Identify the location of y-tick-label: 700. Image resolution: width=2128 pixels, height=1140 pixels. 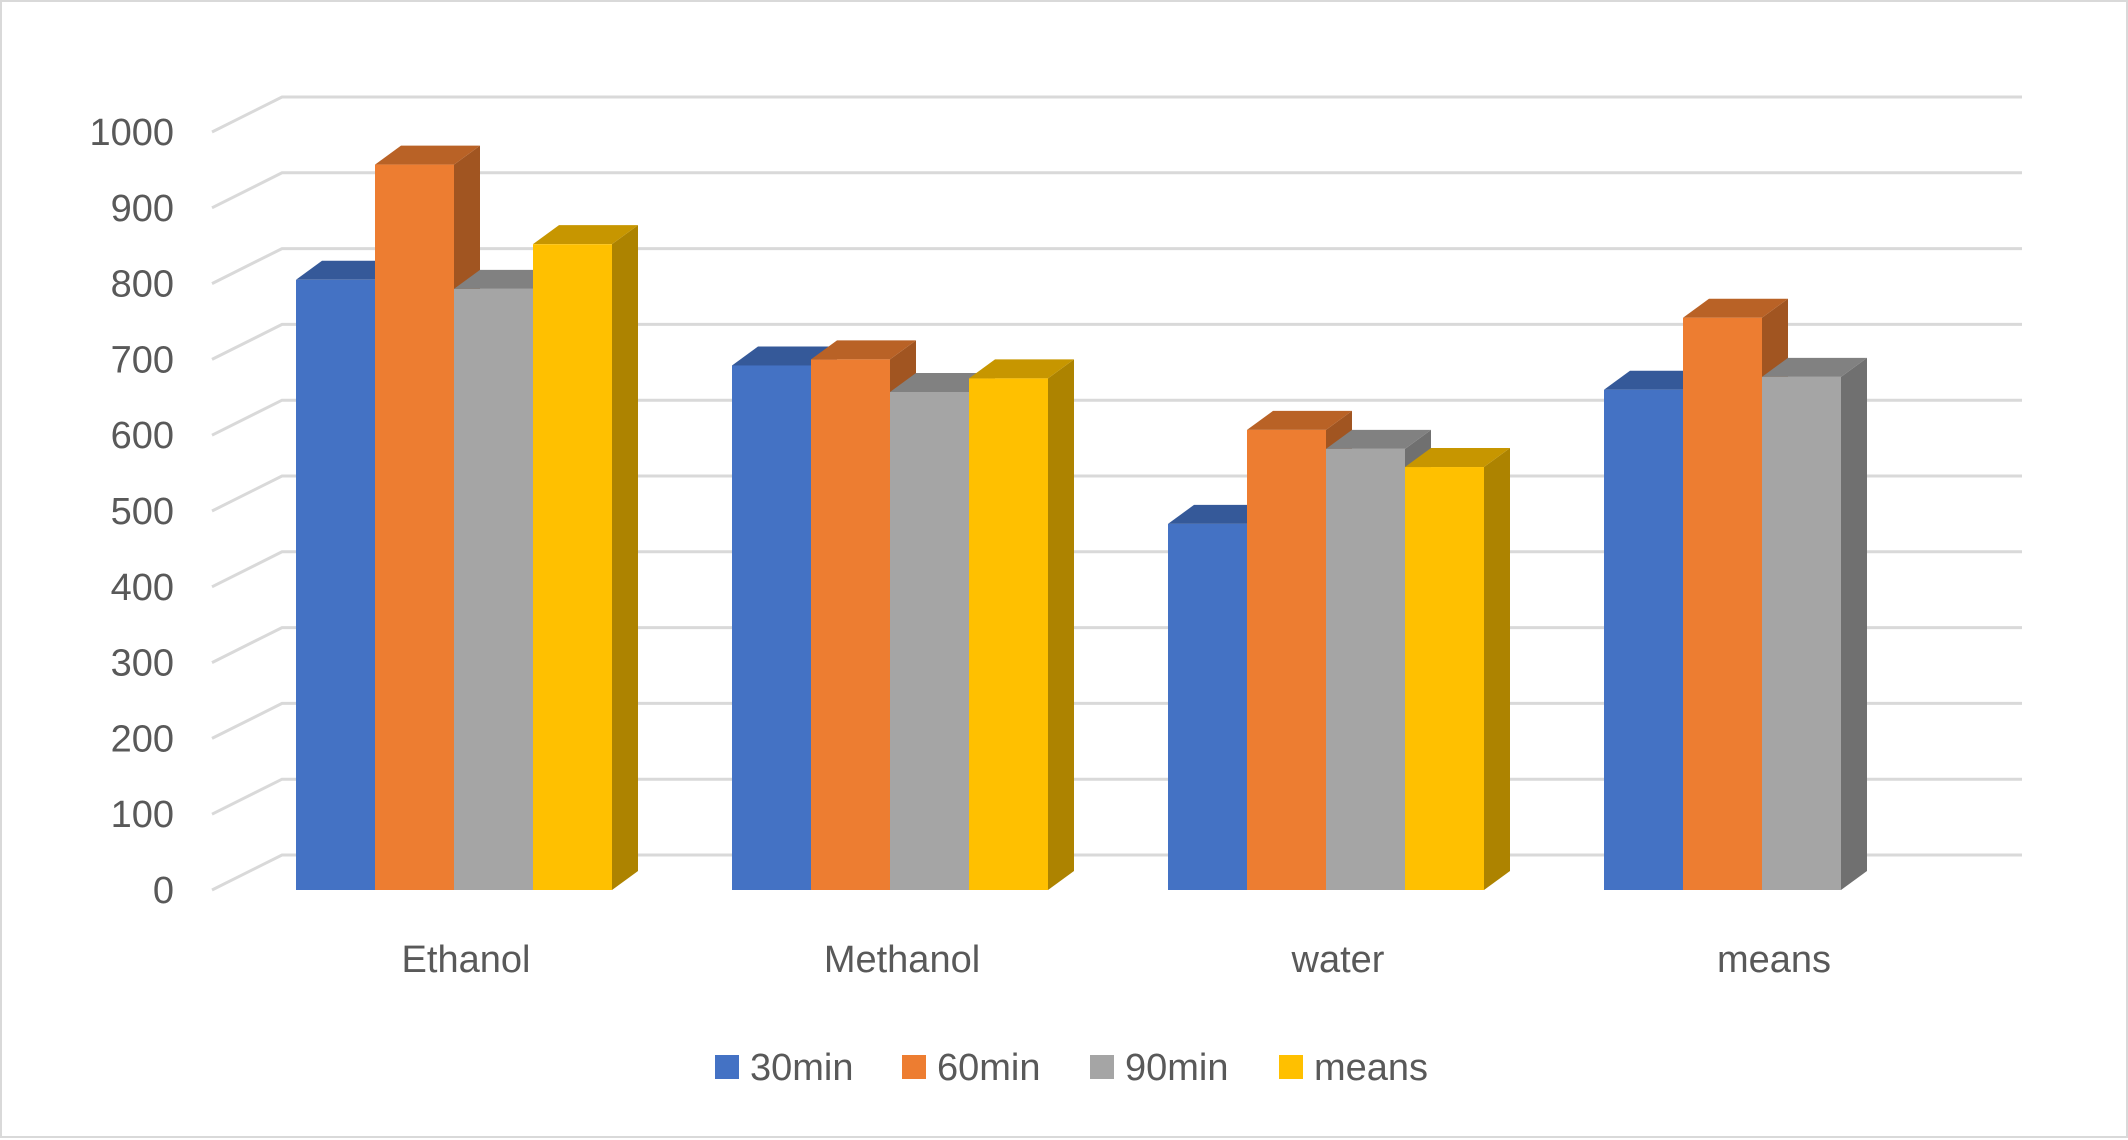
(142, 360).